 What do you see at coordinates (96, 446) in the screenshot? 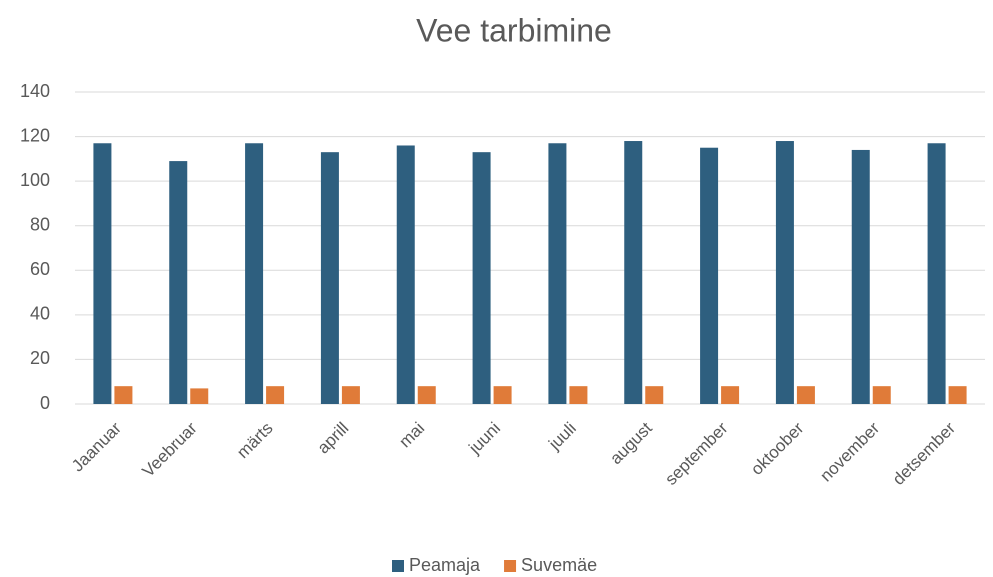
I see `x-tick-label: Jaanuar` at bounding box center [96, 446].